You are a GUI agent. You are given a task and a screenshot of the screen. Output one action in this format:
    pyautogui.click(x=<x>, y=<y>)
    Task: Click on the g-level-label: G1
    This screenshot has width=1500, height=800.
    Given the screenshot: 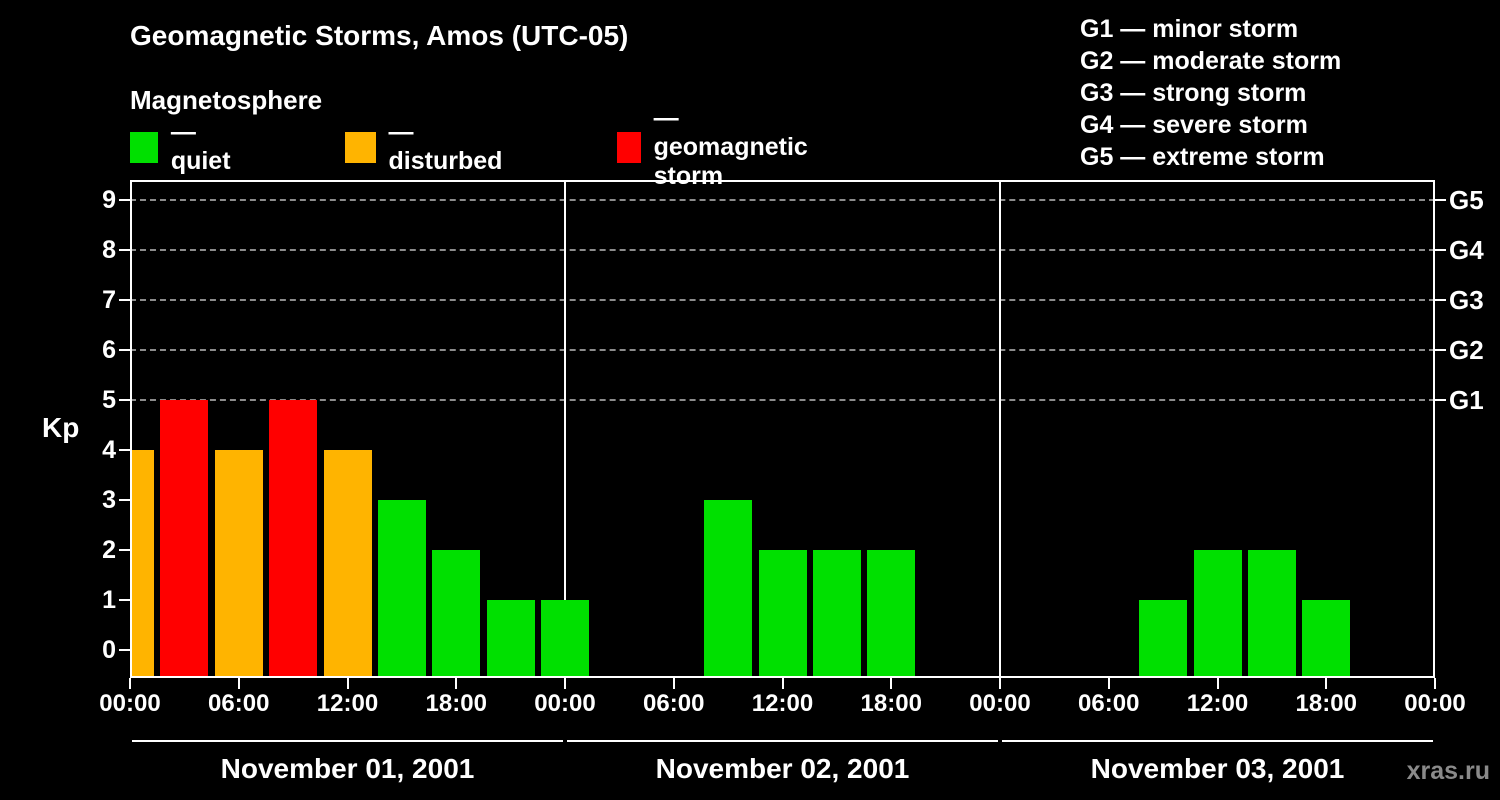 What is the action you would take?
    pyautogui.click(x=1466, y=400)
    